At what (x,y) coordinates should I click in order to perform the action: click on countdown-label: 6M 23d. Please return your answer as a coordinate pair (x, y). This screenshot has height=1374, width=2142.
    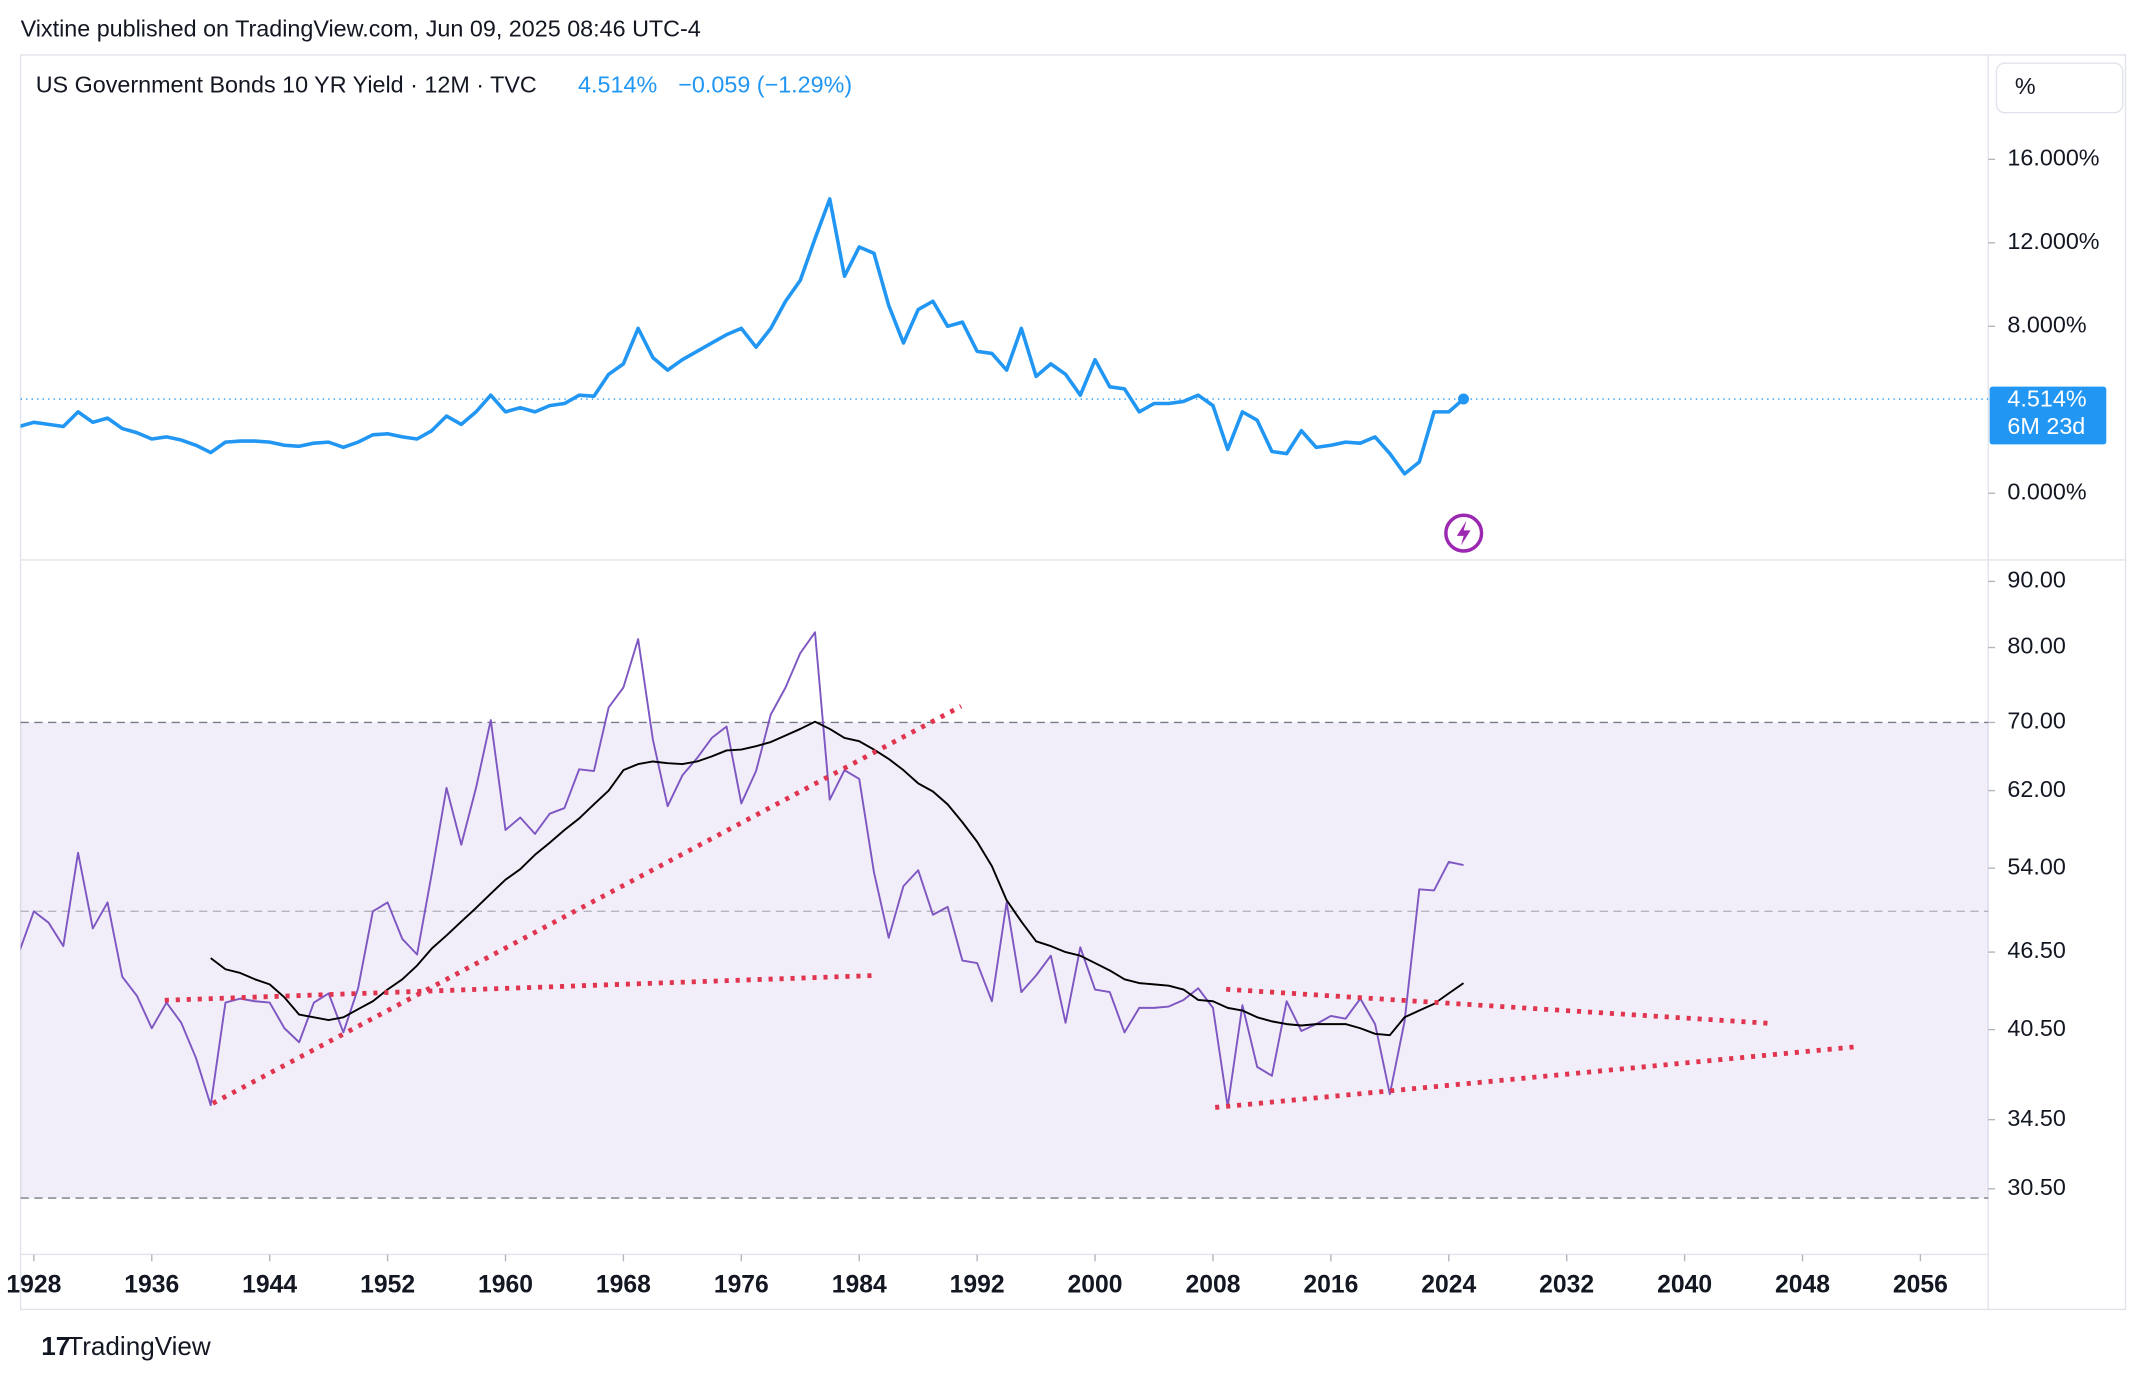
    Looking at the image, I should click on (2046, 426).